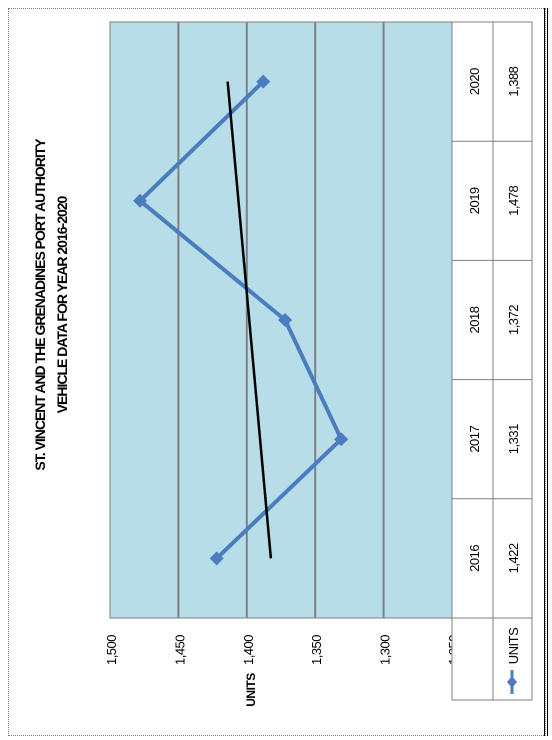 The image size is (552, 740). What do you see at coordinates (513, 201) in the screenshot?
I see `data-value-label: 1,478` at bounding box center [513, 201].